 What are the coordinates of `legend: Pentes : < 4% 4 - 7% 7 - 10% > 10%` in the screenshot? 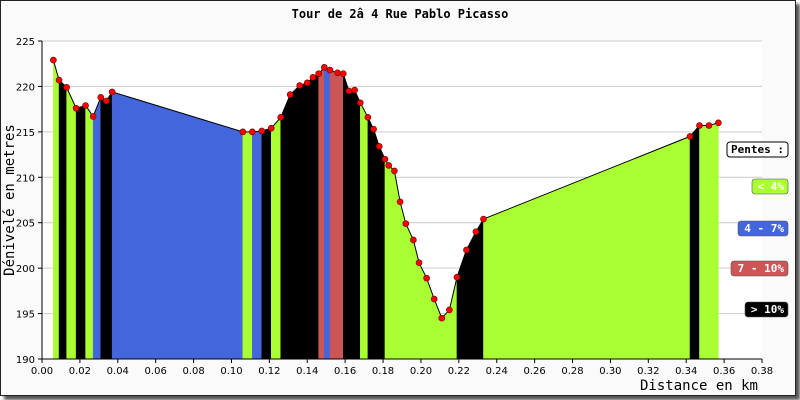 It's located at (757, 229).